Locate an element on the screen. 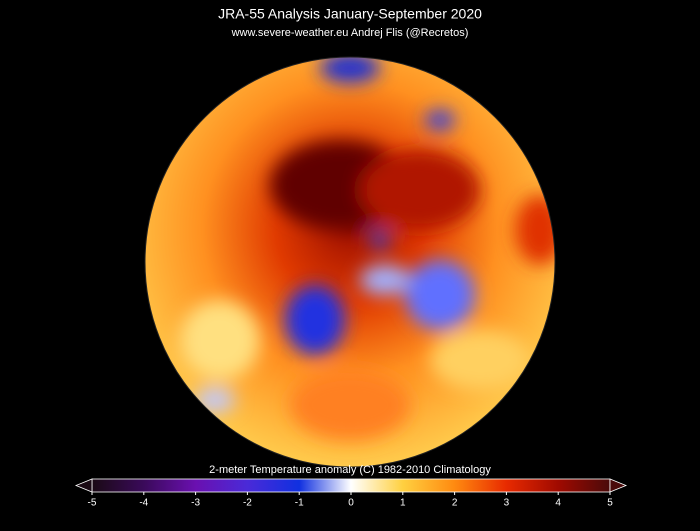 This screenshot has height=531, width=700. colorbar-tick-label: 4 is located at coordinates (558, 503).